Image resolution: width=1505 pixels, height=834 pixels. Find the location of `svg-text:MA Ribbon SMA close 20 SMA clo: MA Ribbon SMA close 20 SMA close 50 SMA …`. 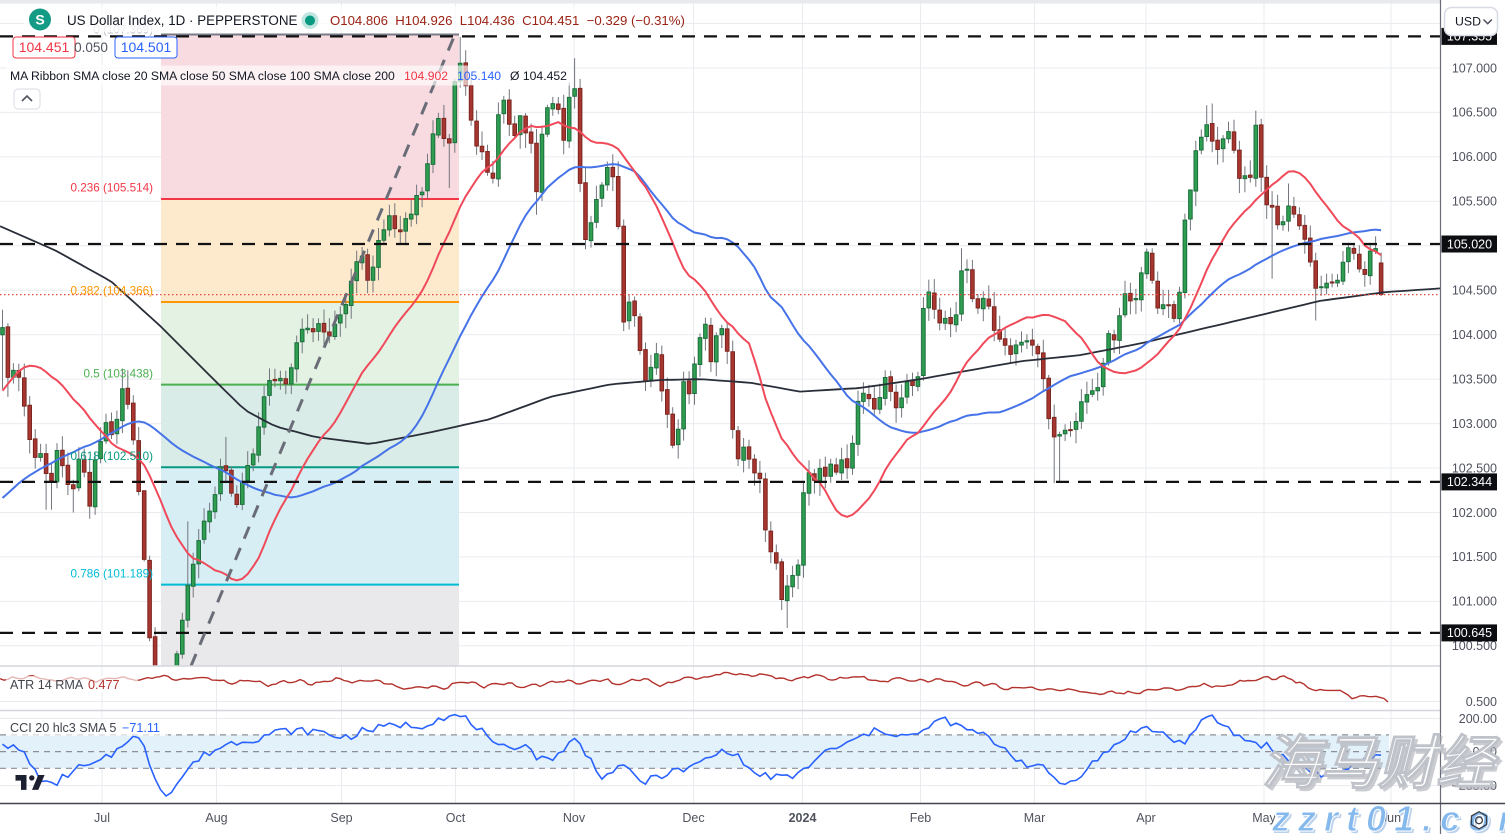

svg-text:MA Ribbon SMA close 20 SMA clo: MA Ribbon SMA close 20 SMA close 50 SMA … is located at coordinates (202, 76).